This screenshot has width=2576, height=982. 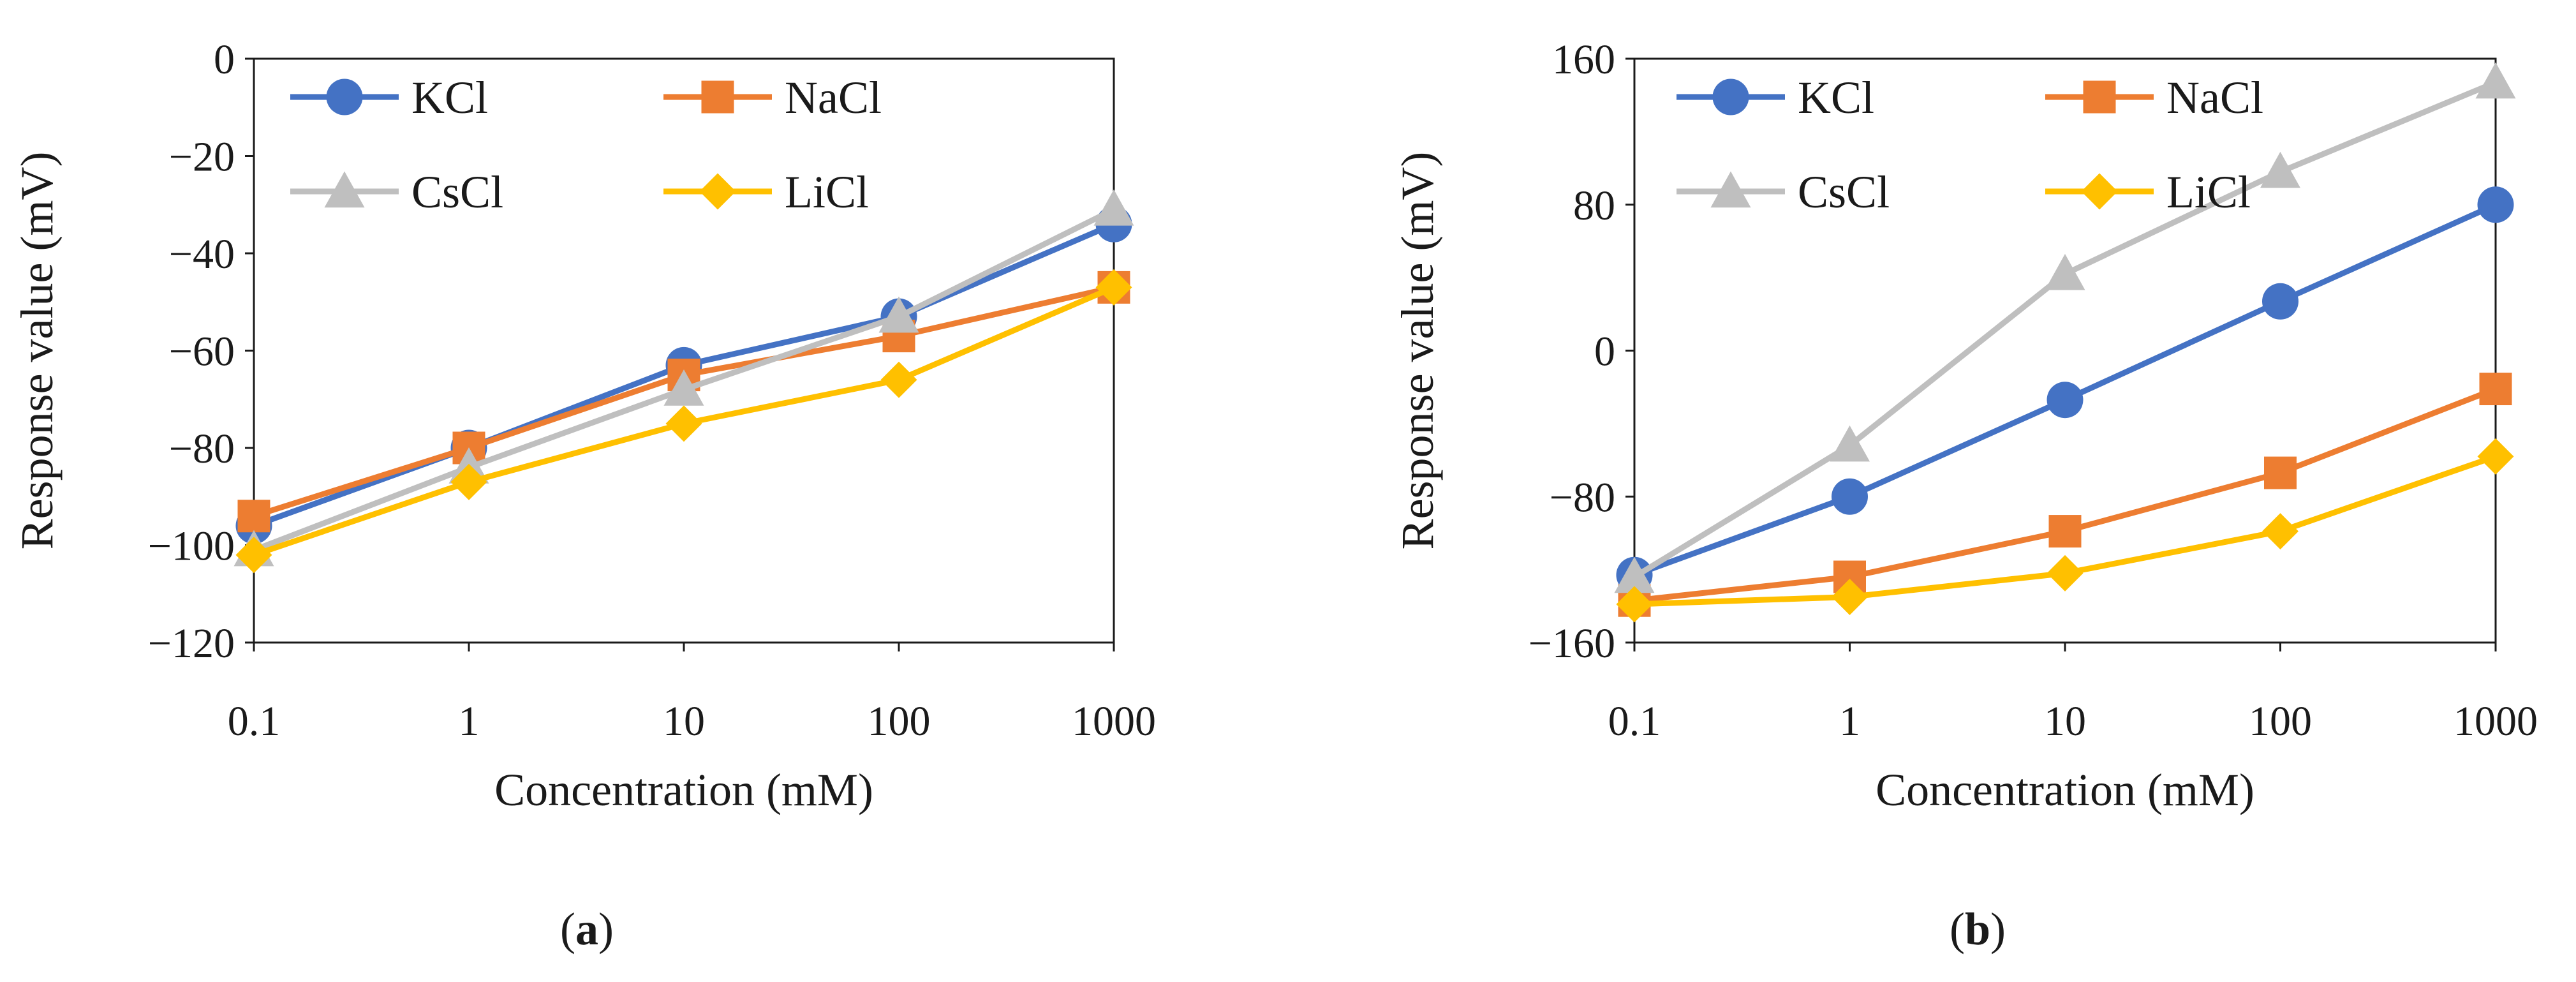 I want to click on panel-label-letter: b, so click(x=1977, y=929).